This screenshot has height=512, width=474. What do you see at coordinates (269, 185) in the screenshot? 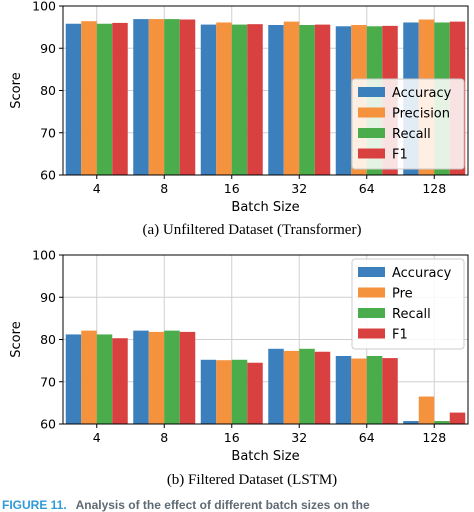
I see `chart-a-x-ticks: 4 8 16 32 64 128` at bounding box center [269, 185].